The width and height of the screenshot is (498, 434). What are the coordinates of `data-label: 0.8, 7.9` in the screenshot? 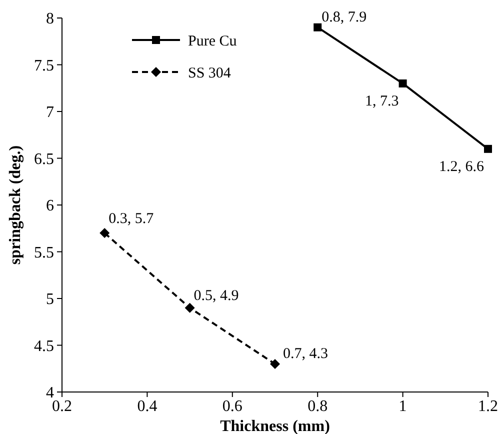 It's located at (344, 17).